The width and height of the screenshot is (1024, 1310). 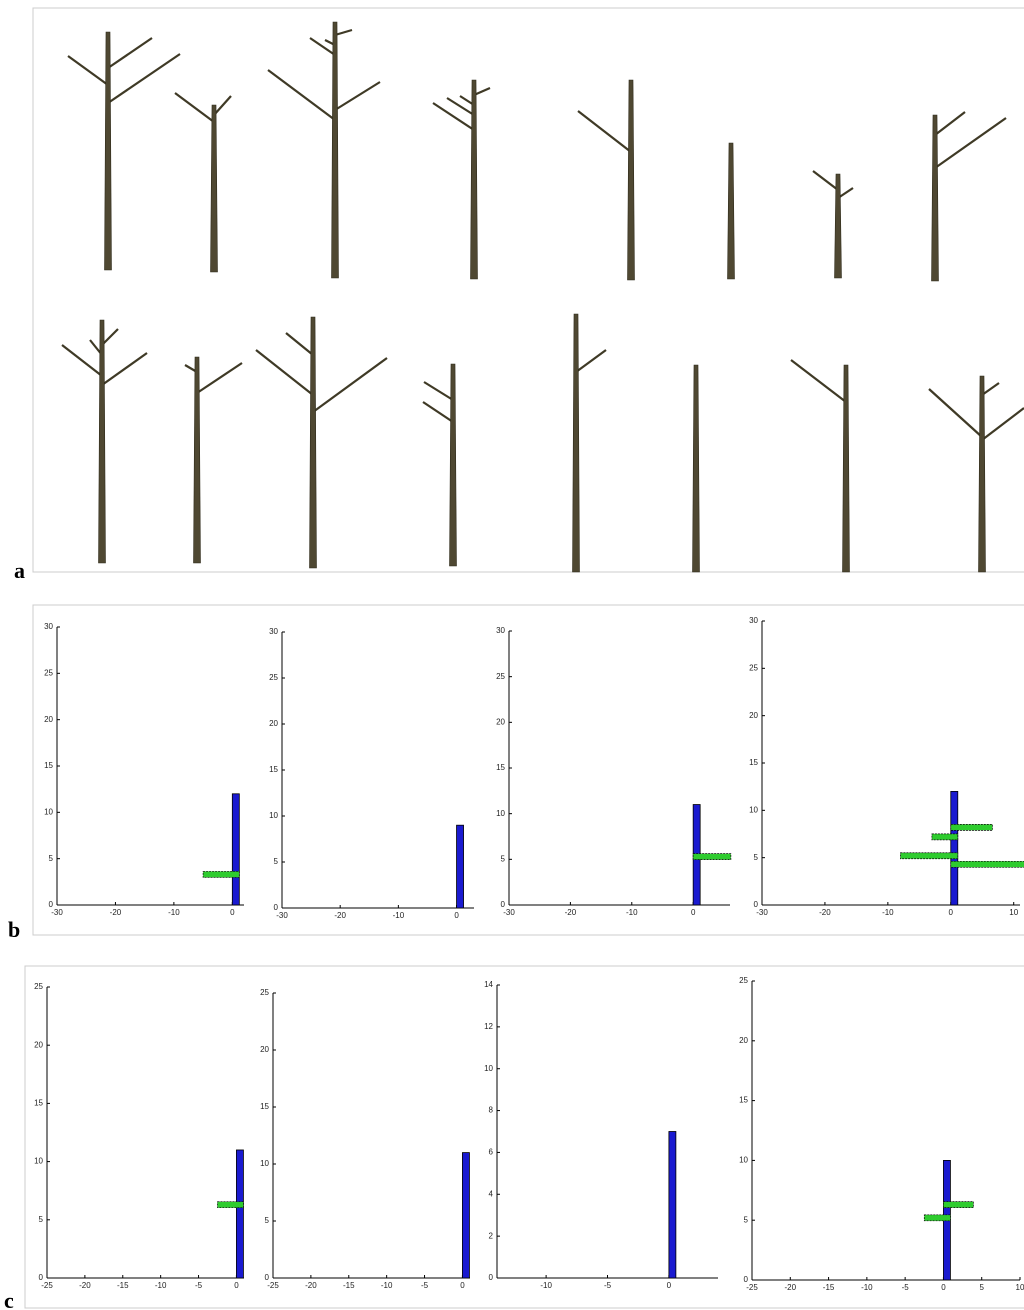 I want to click on y-tick-label: 4, so click(x=491, y=1193).